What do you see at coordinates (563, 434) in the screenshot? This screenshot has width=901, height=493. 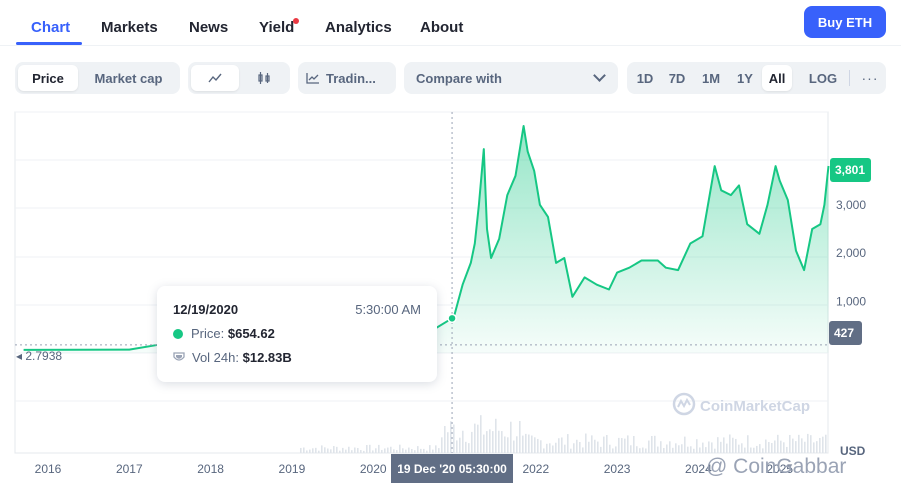 I see `volume-bars` at bounding box center [563, 434].